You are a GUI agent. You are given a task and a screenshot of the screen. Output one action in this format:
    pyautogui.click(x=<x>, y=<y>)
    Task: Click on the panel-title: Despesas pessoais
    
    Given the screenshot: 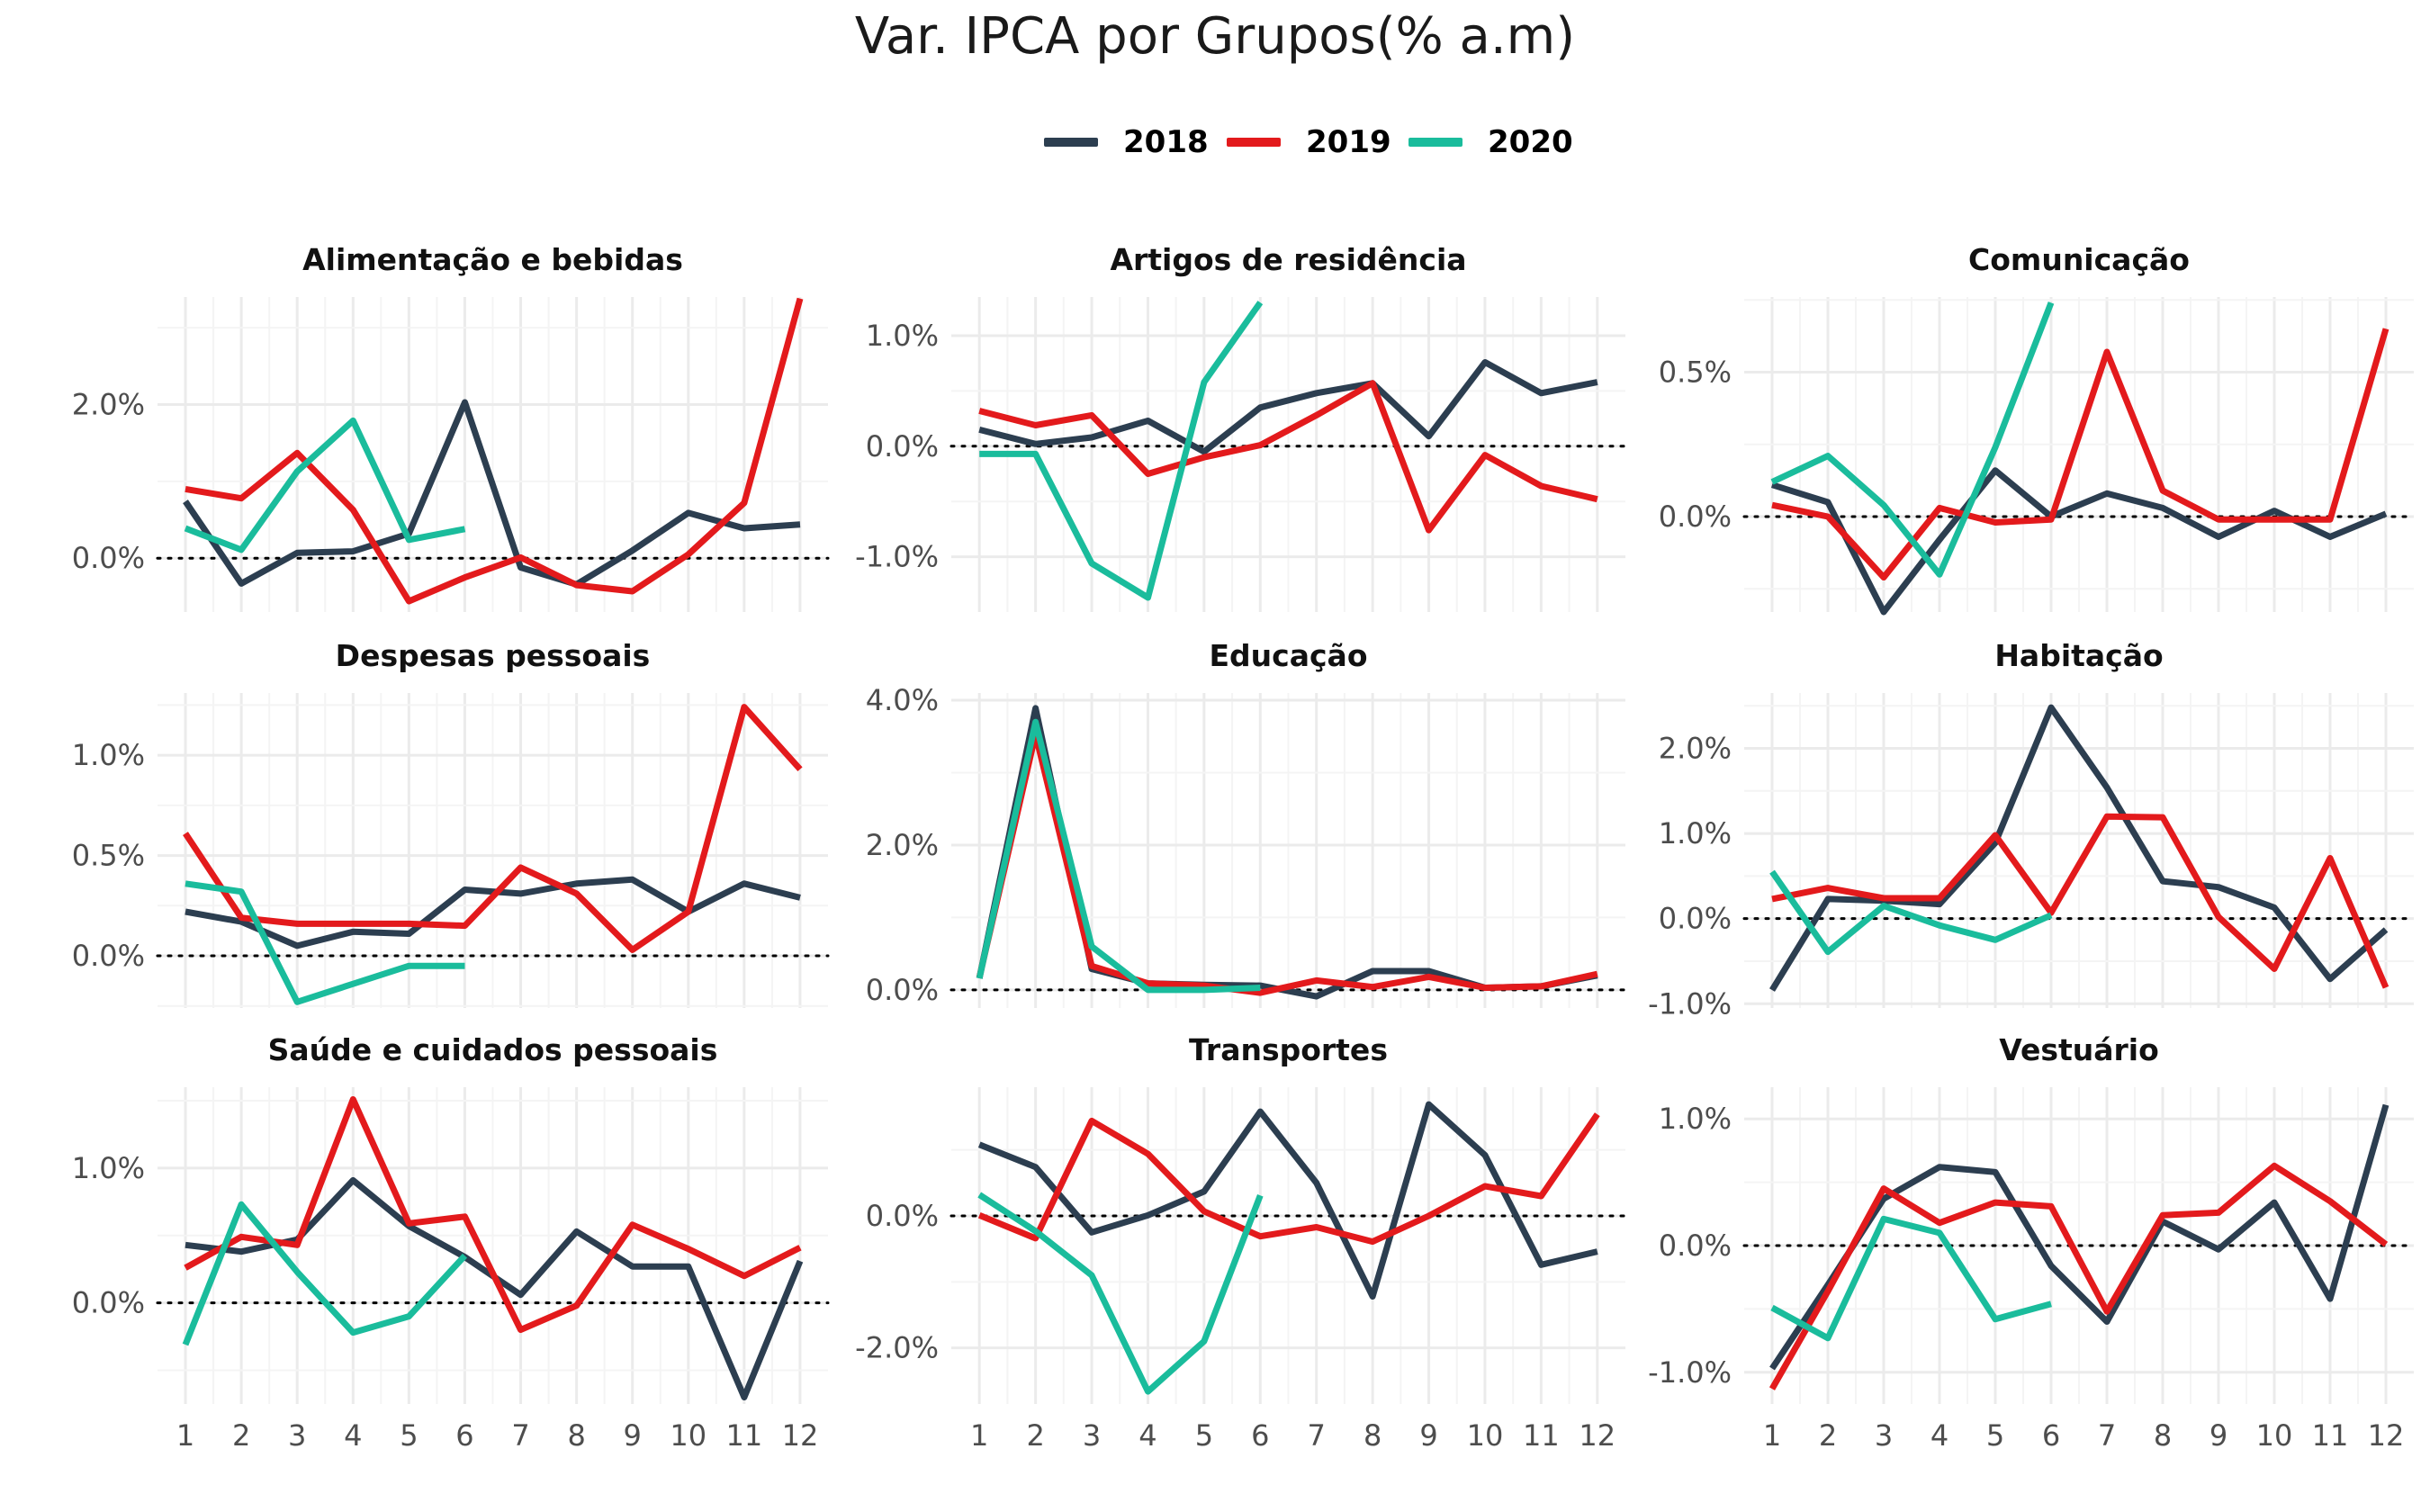 What is the action you would take?
    pyautogui.click(x=494, y=655)
    